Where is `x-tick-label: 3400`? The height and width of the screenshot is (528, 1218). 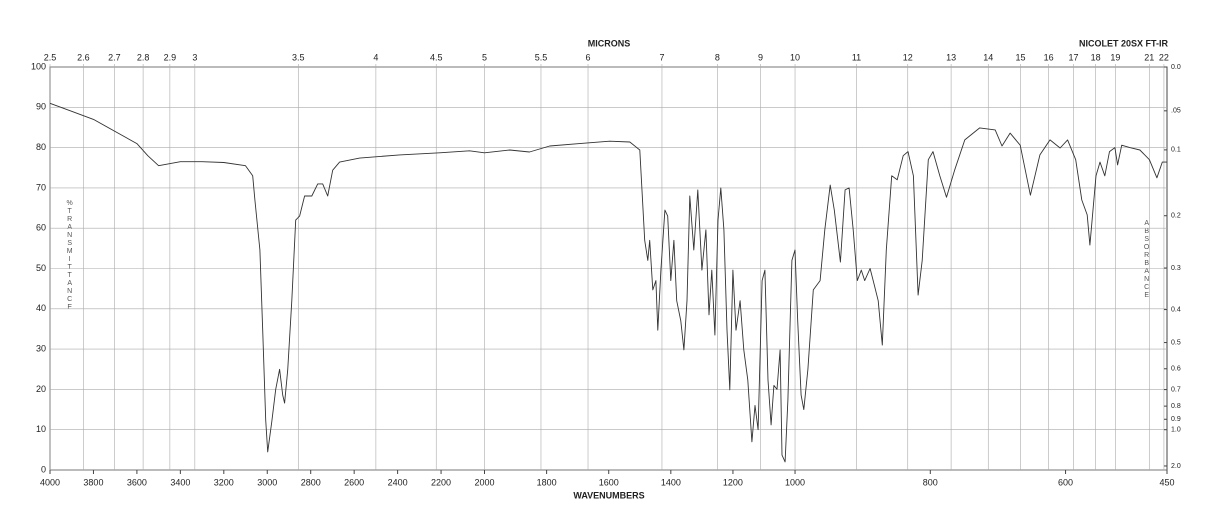
x-tick-label: 3400 is located at coordinates (180, 482).